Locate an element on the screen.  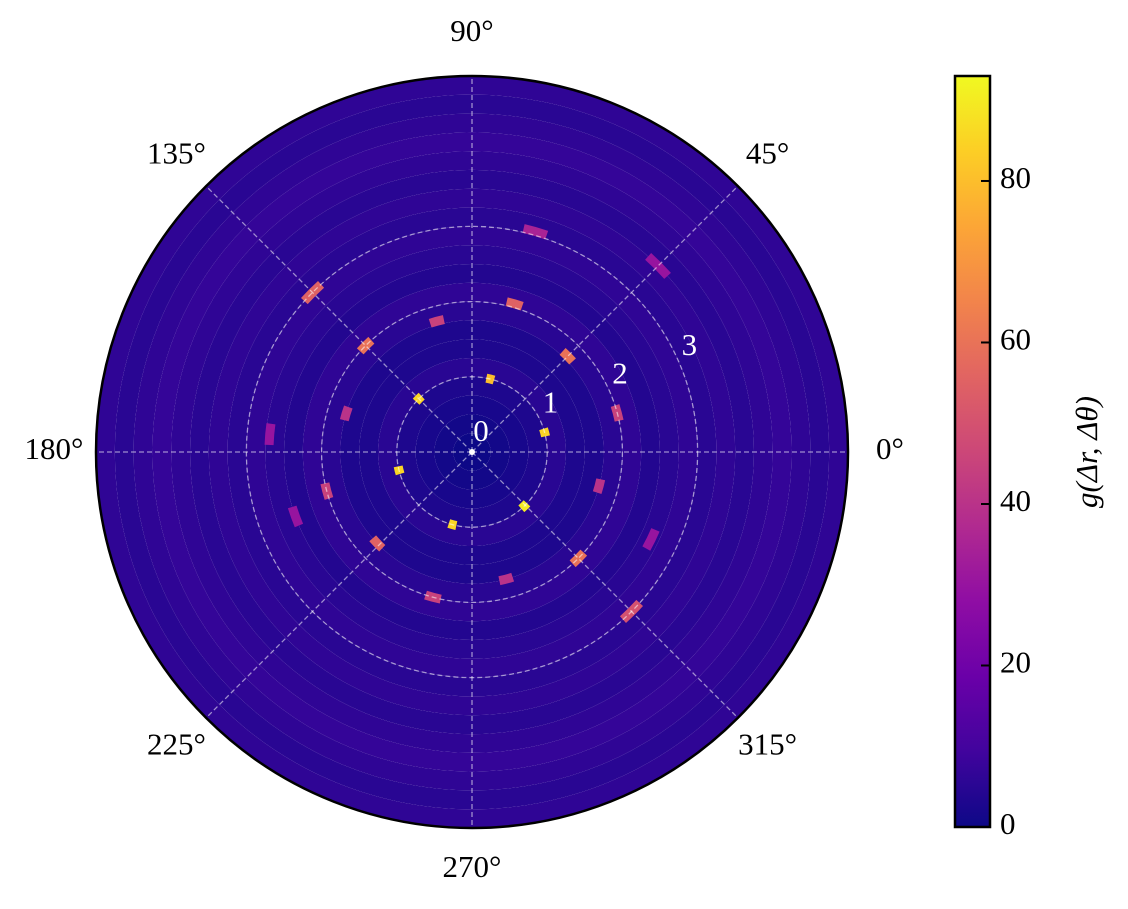
heat-band is located at coordinates (472, 452).